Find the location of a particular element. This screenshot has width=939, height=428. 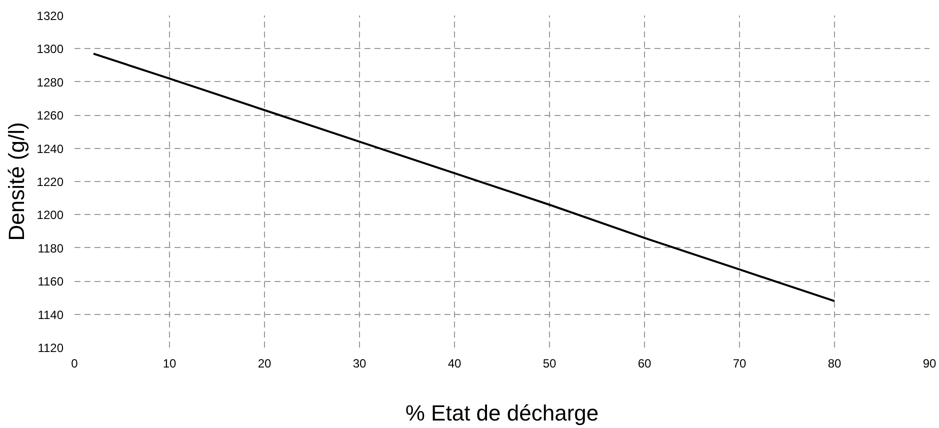

x-tick-label: 0 is located at coordinates (74, 363).